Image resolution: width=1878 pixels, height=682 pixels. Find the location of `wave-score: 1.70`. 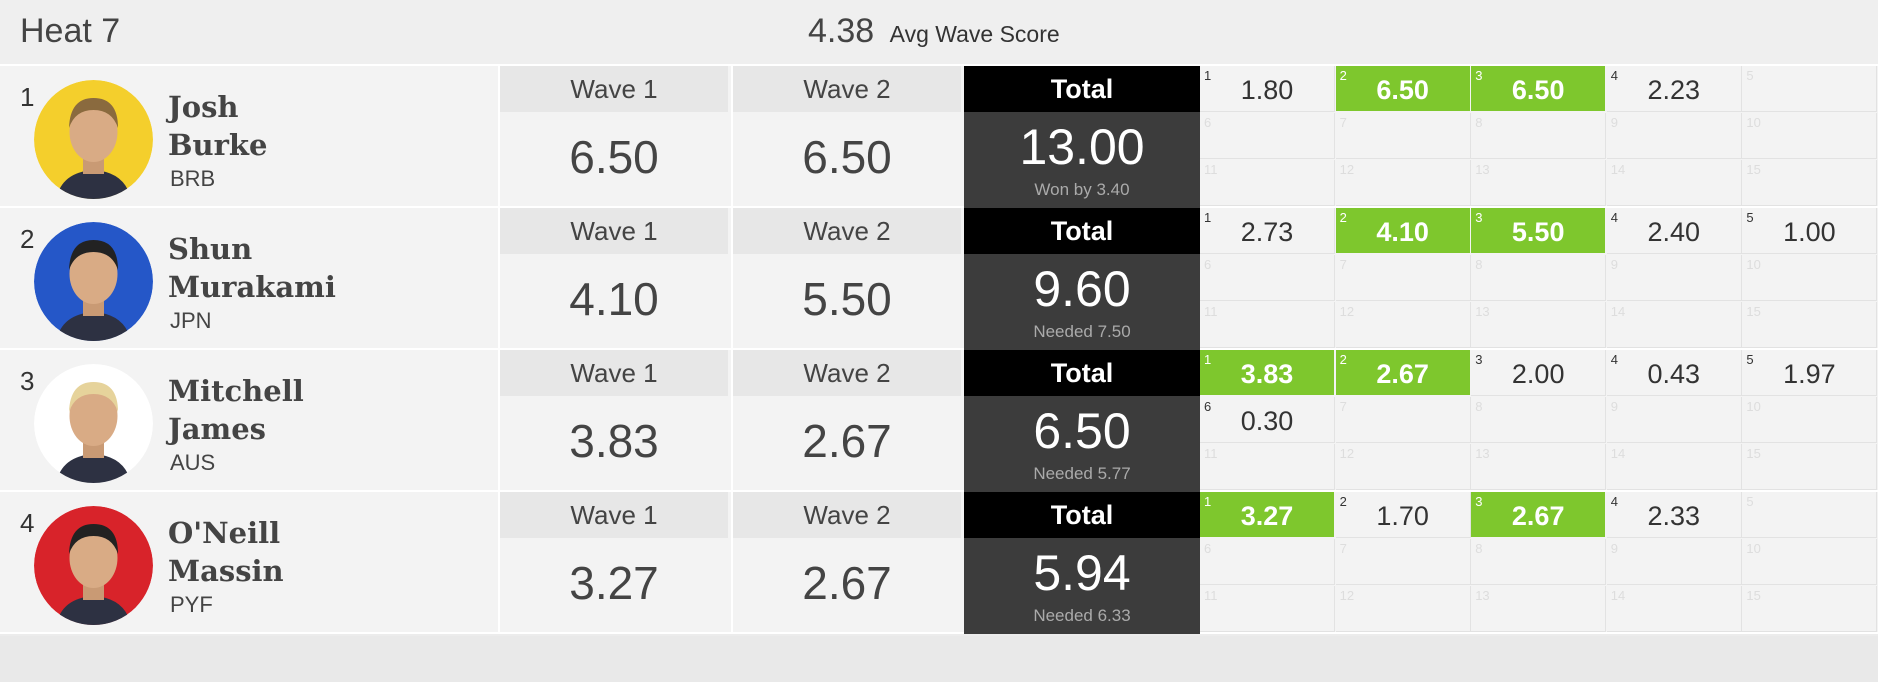

wave-score: 1.70 is located at coordinates (1402, 516).